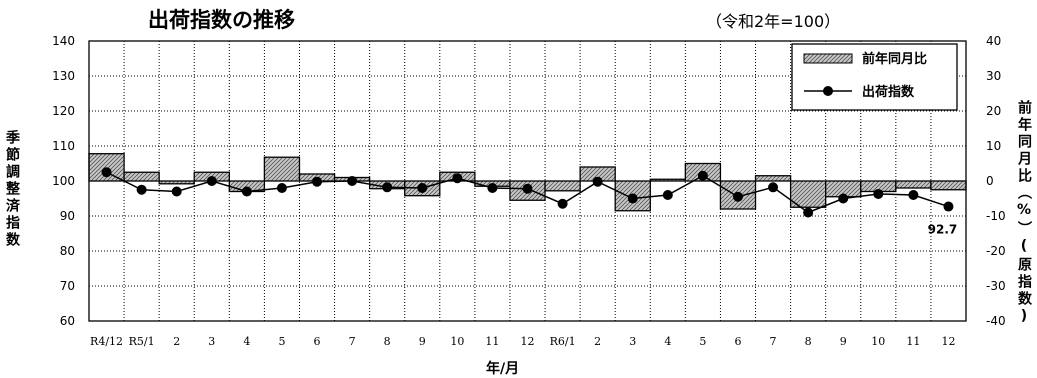  What do you see at coordinates (63, 181) in the screenshot?
I see `y-tick-label: 100` at bounding box center [63, 181].